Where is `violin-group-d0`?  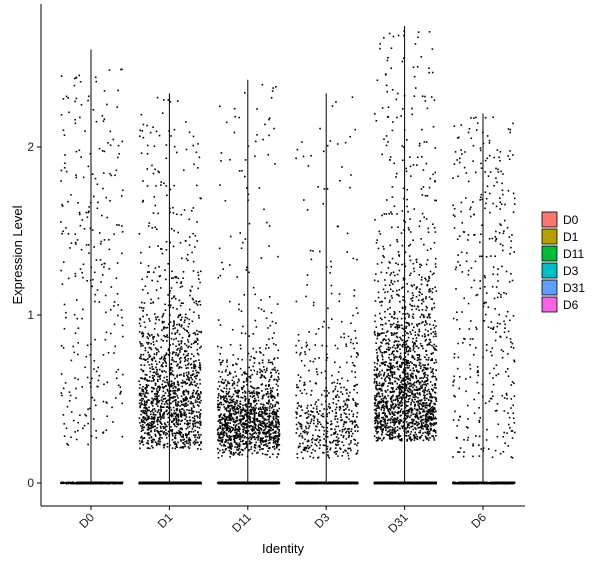 violin-group-d0 is located at coordinates (92, 267).